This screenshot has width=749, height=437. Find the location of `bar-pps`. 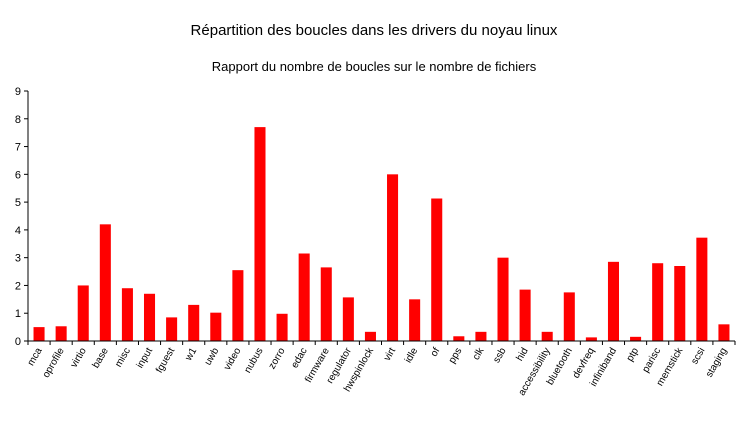

bar-pps is located at coordinates (459, 338).